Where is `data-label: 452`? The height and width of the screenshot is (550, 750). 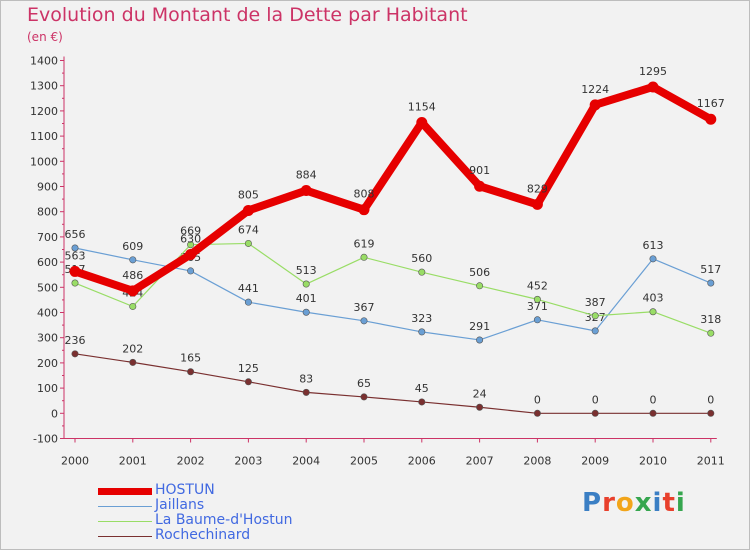 data-label: 452 is located at coordinates (537, 285).